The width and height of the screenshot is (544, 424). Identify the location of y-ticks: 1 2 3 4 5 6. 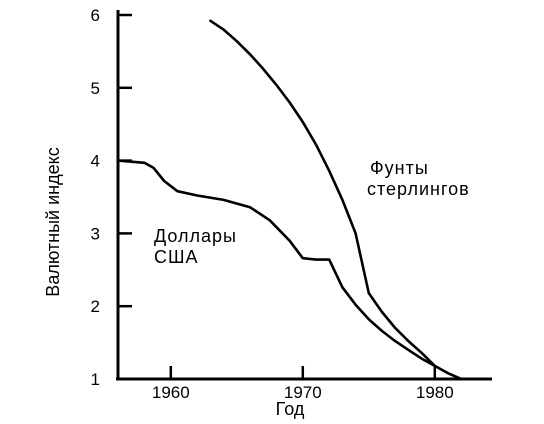
(111, 197).